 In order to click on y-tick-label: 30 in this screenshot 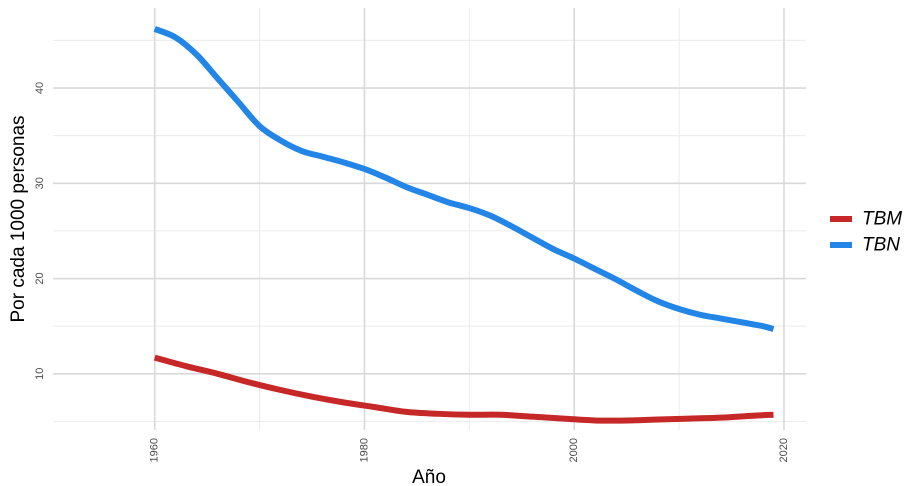, I will do `click(40, 183)`.